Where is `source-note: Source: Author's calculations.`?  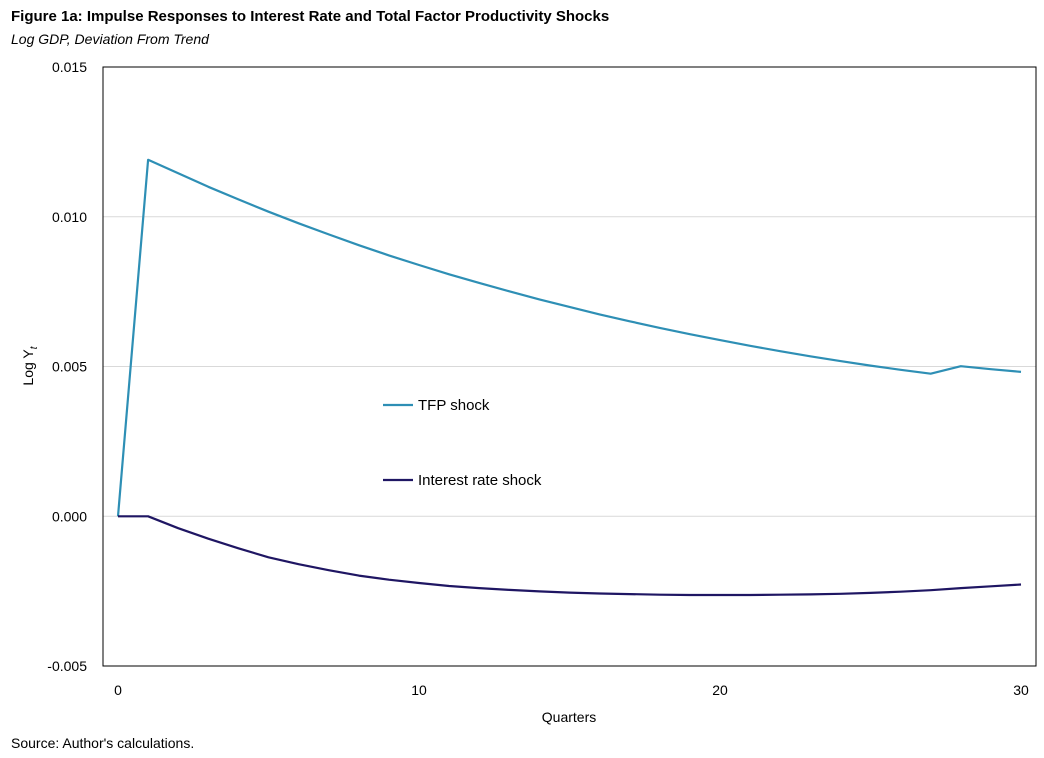 source-note: Source: Author's calculations. is located at coordinates (103, 743).